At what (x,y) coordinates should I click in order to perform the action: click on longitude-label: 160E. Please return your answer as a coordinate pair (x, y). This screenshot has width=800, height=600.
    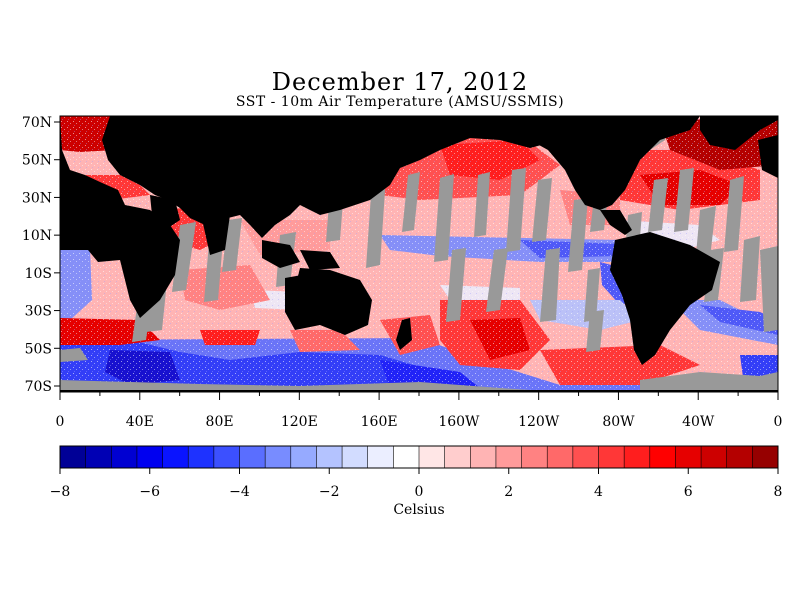
    Looking at the image, I should click on (379, 422).